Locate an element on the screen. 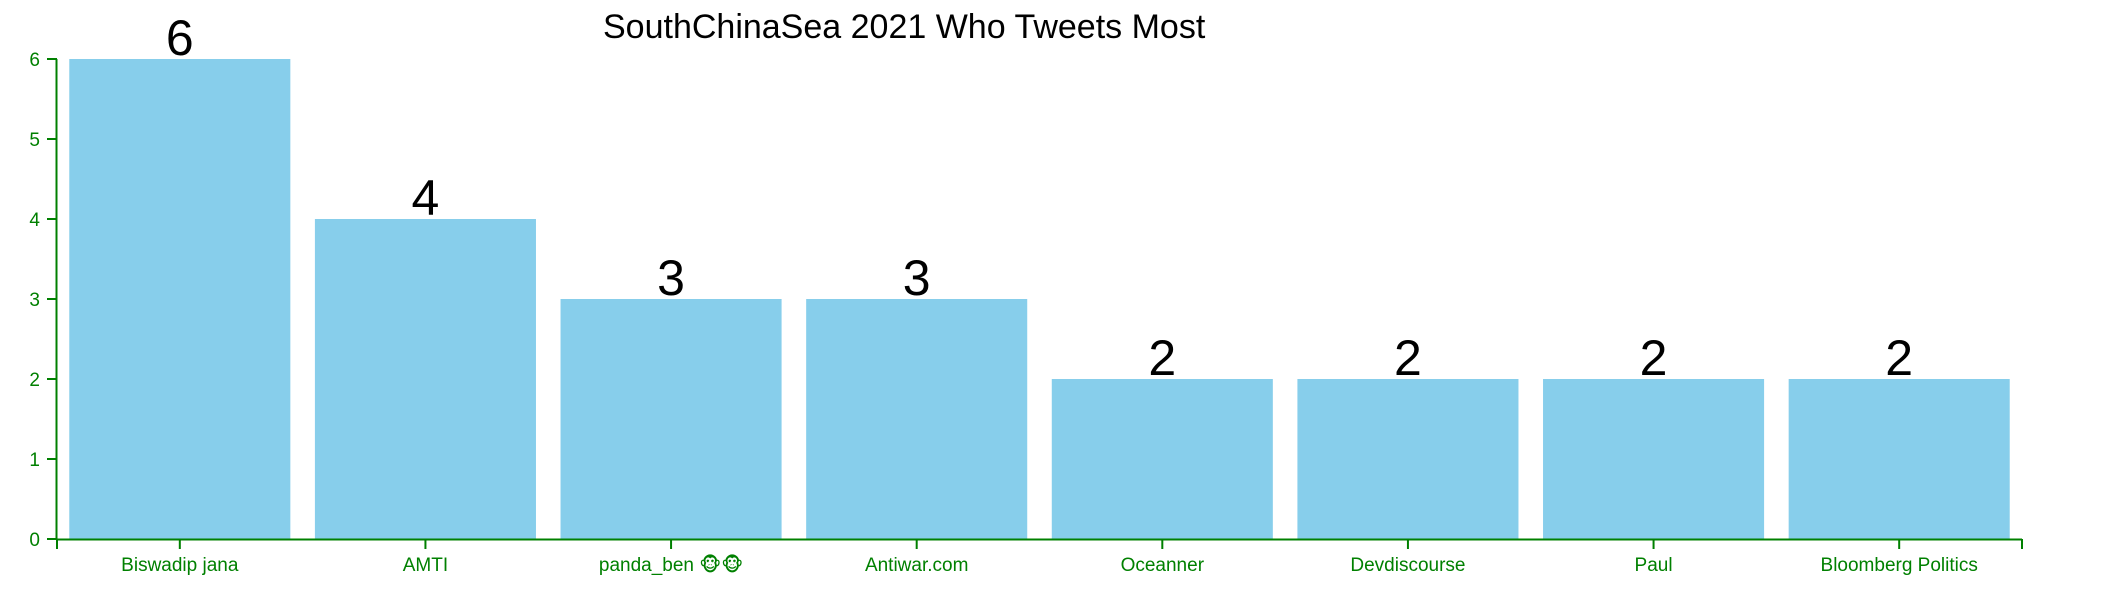  y-tick-label-4: 4 is located at coordinates (34, 220).